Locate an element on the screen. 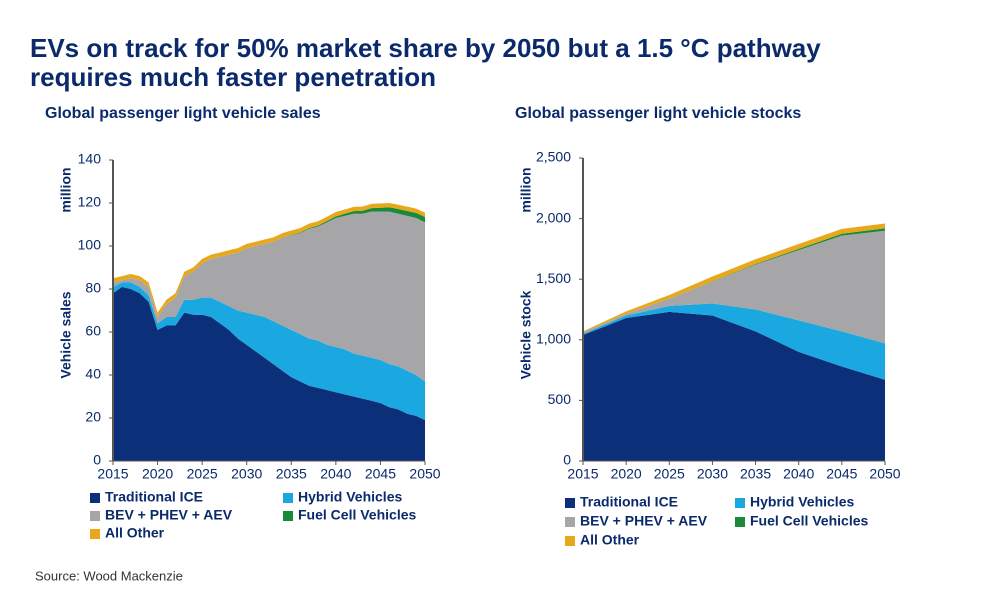 The height and width of the screenshot is (600, 1000). y-tick-label: 1,500 is located at coordinates (553, 278).